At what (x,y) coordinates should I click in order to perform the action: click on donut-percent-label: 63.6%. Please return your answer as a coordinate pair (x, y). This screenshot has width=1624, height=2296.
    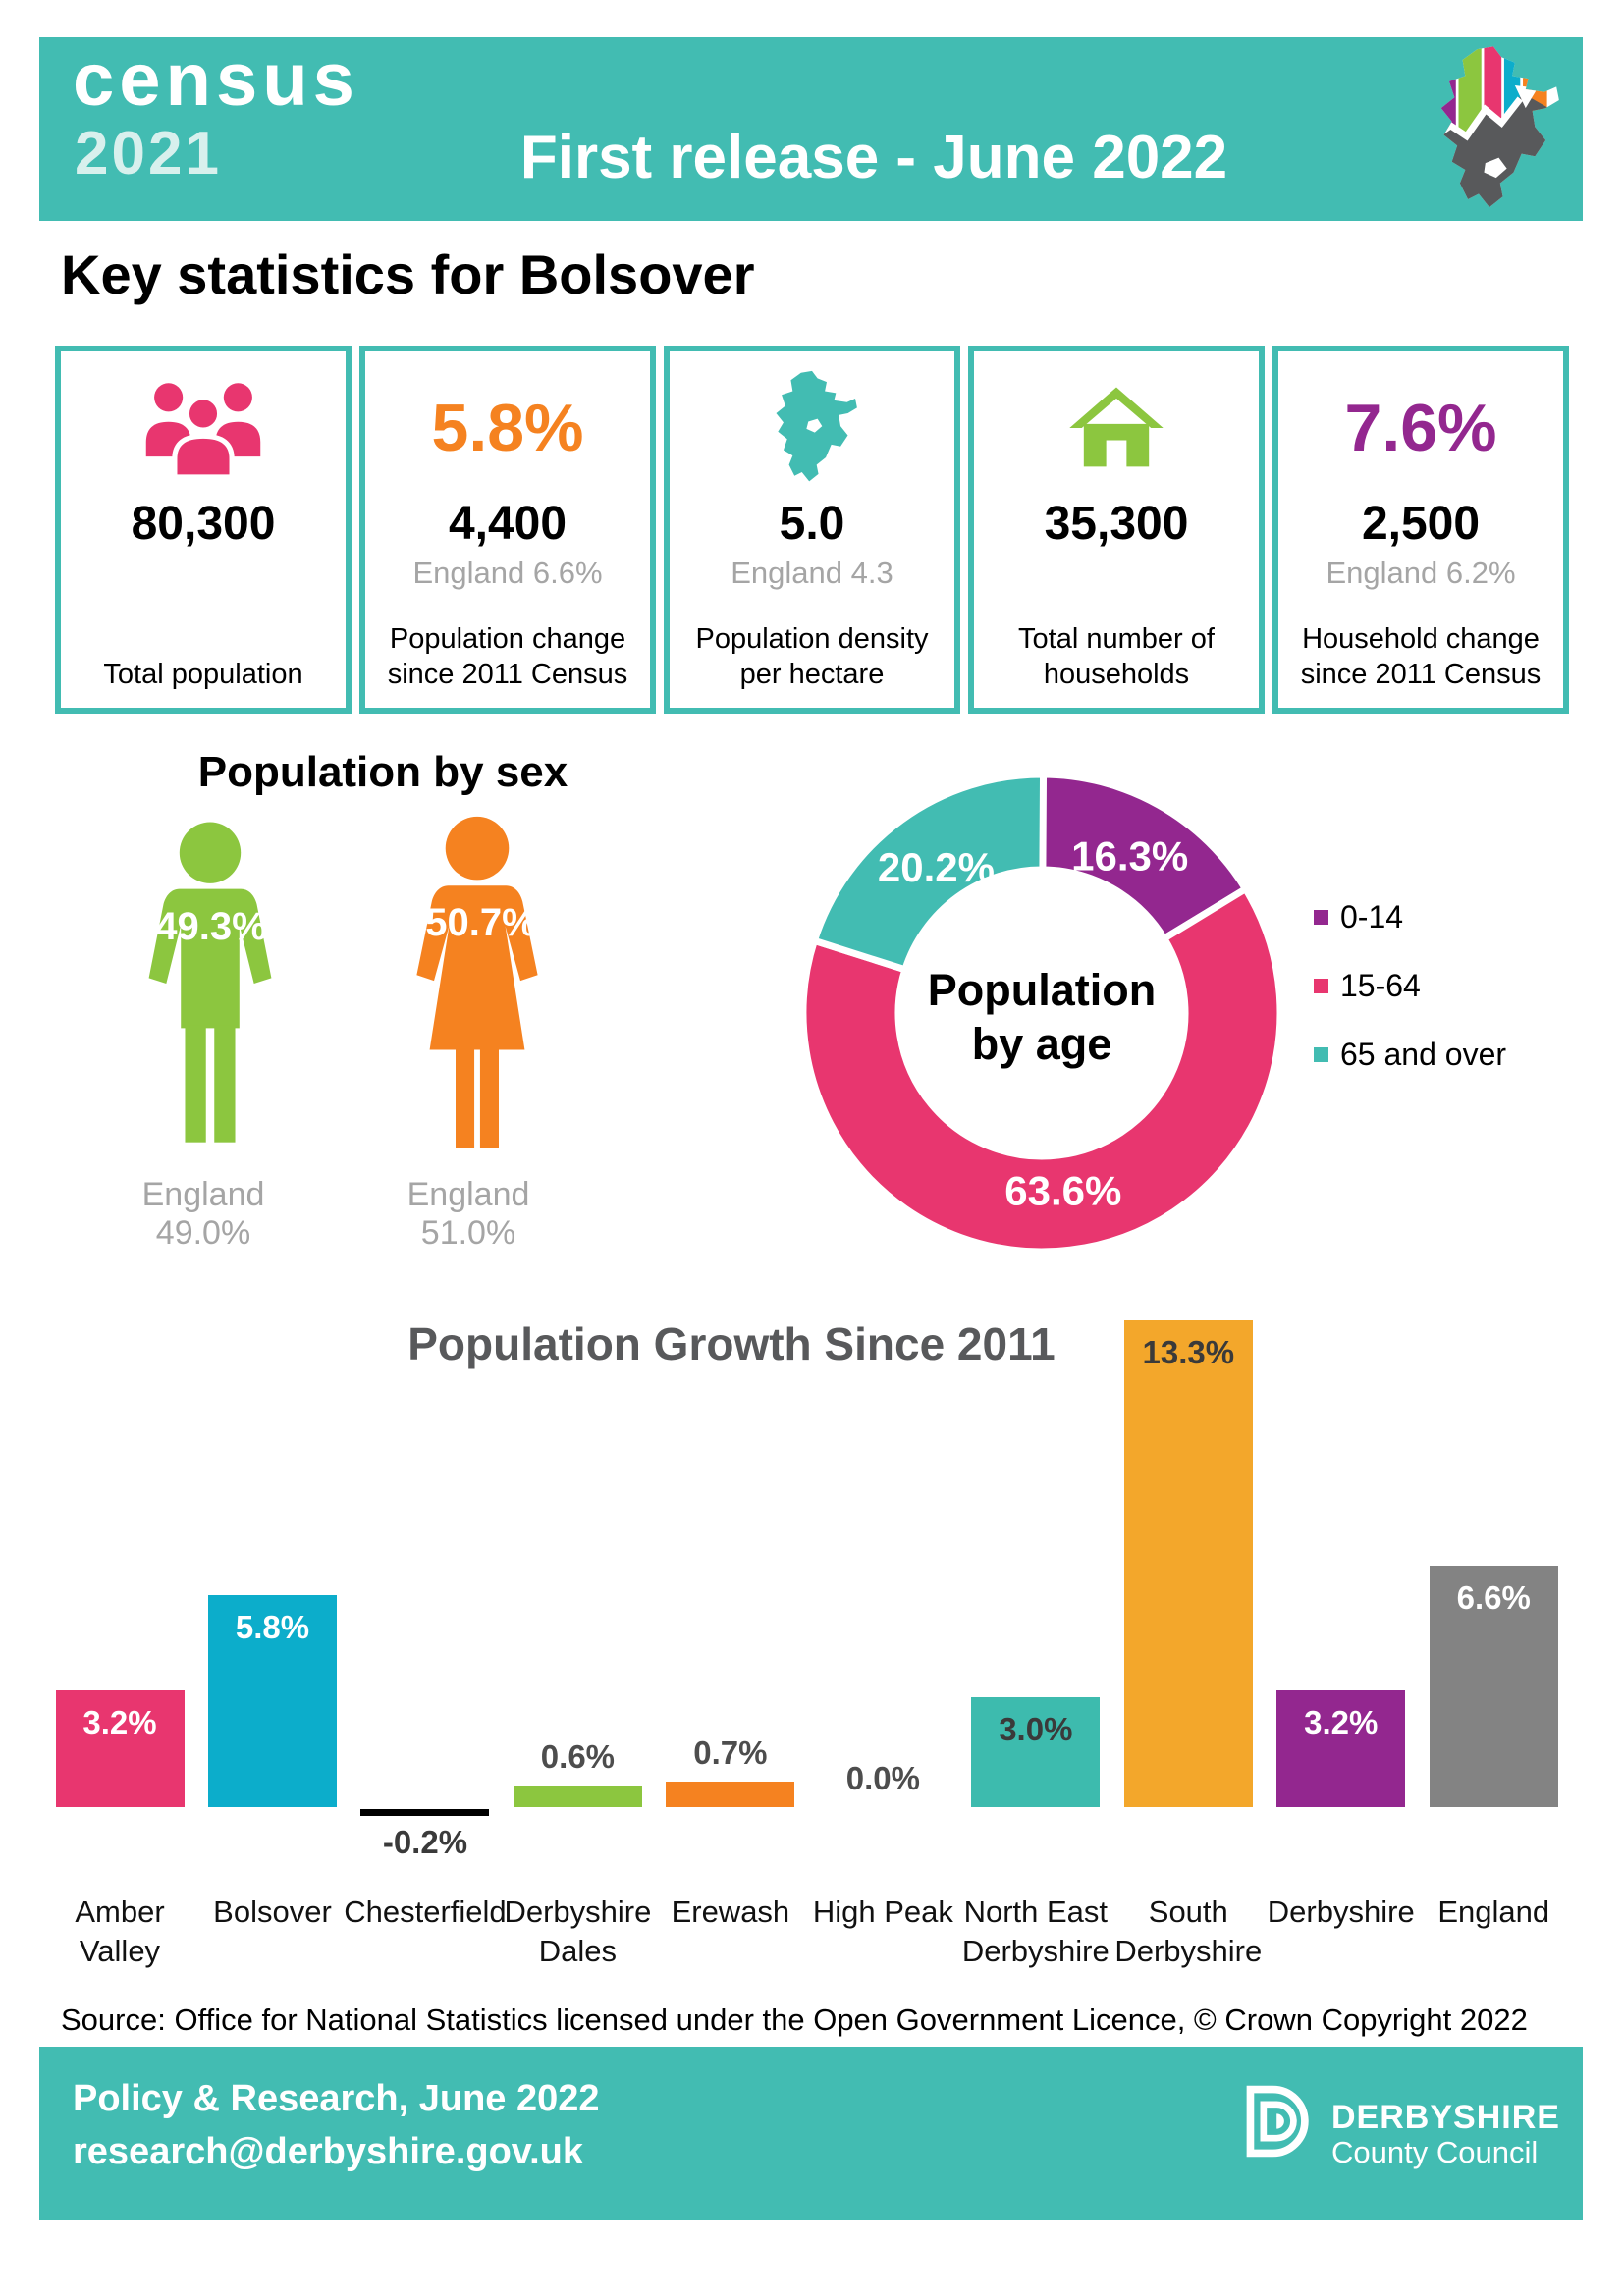
    Looking at the image, I should click on (1062, 1191).